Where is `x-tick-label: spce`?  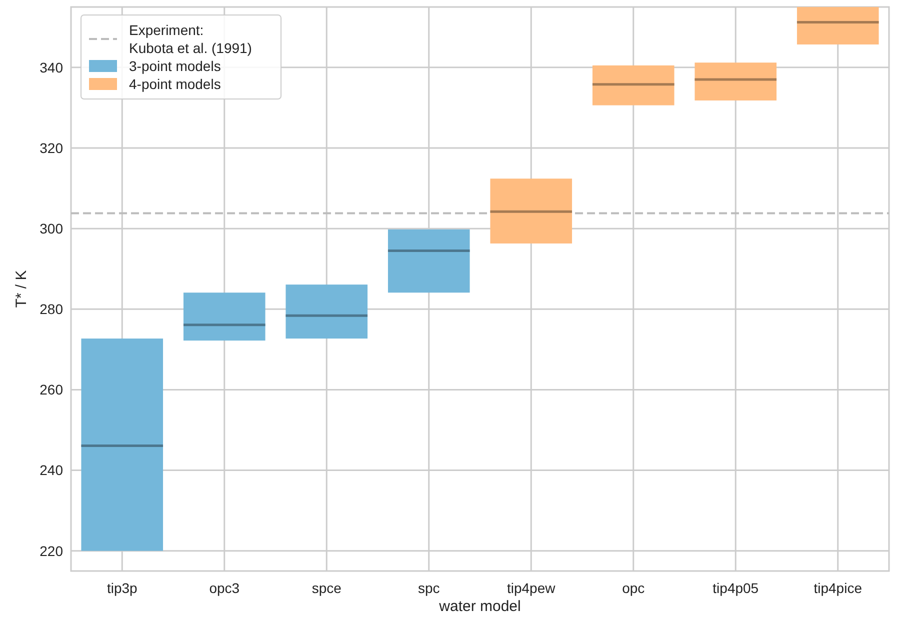 x-tick-label: spce is located at coordinates (327, 588).